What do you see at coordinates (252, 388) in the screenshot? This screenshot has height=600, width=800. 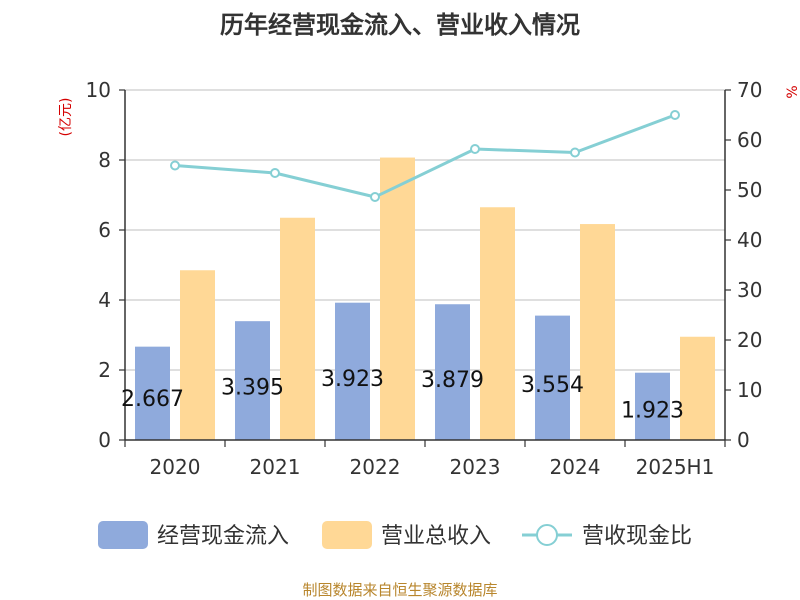 I see `bar-data-label: 3.395` at bounding box center [252, 388].